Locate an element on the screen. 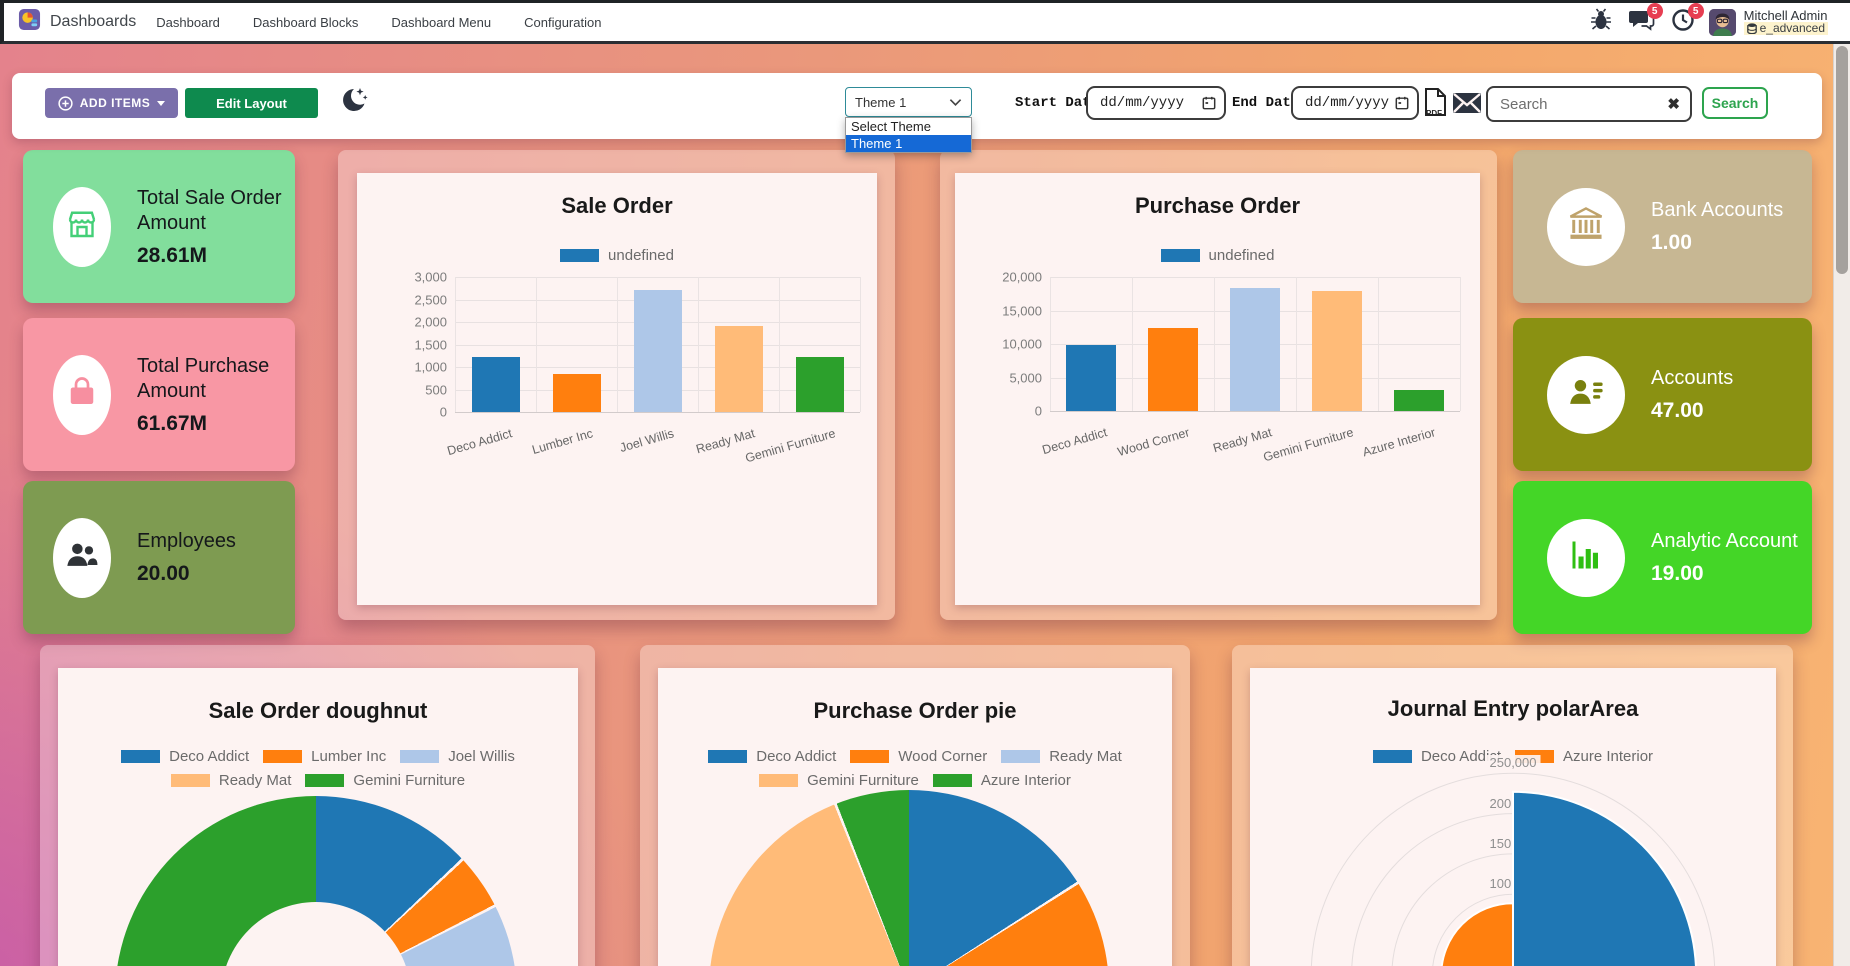  debug-bug-button is located at coordinates (1601, 21).